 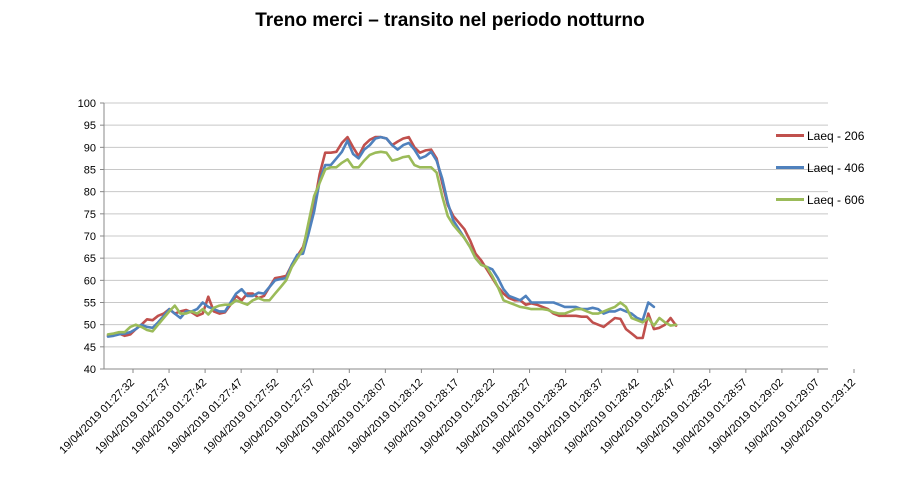 I want to click on y-tick-label: 45, so click(x=90, y=348).